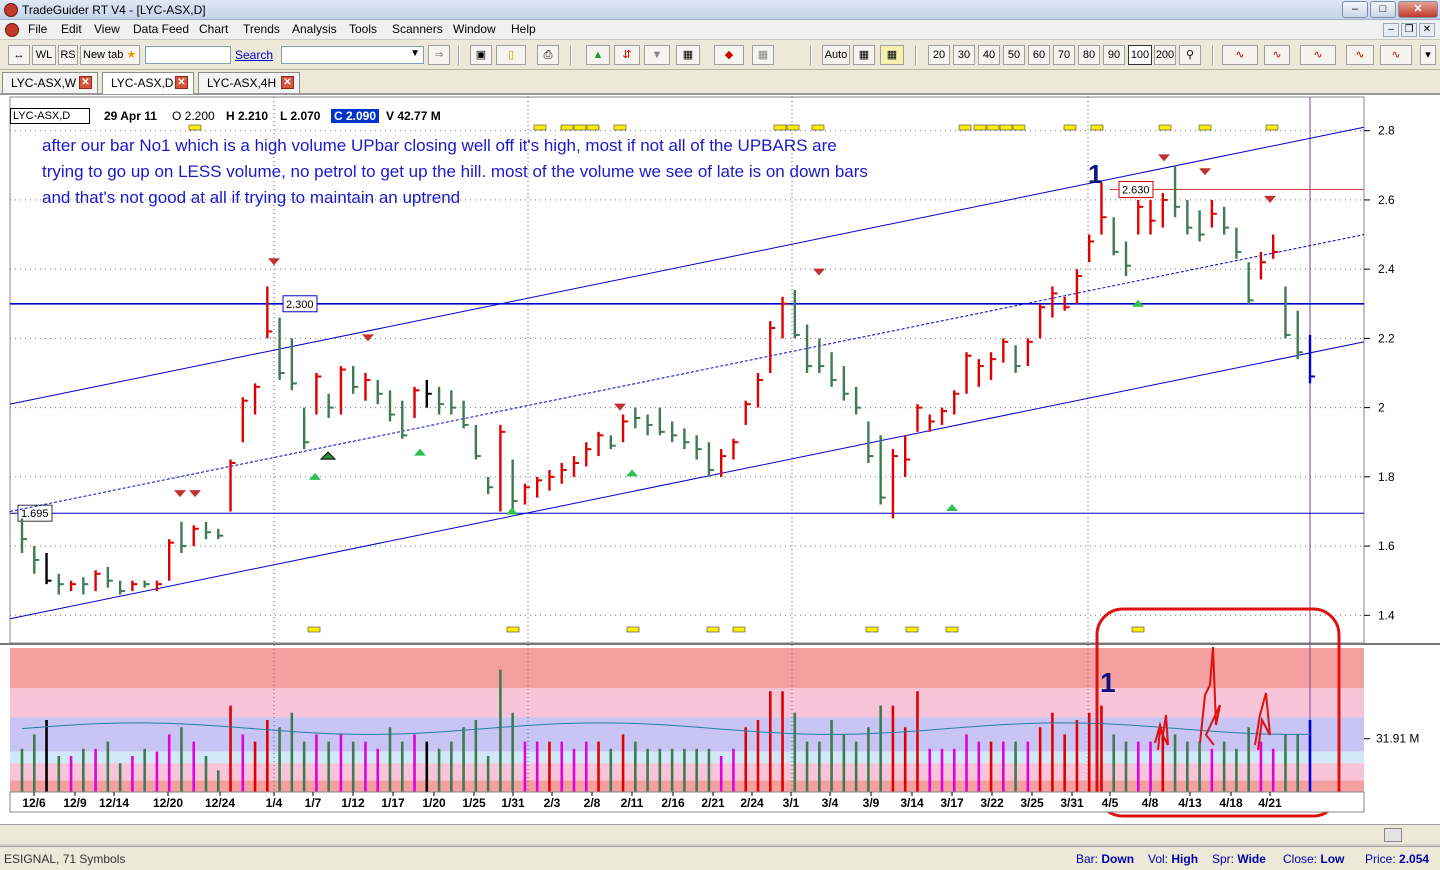 This screenshot has width=1440, height=870. I want to click on menu-window: Window, so click(474, 29).